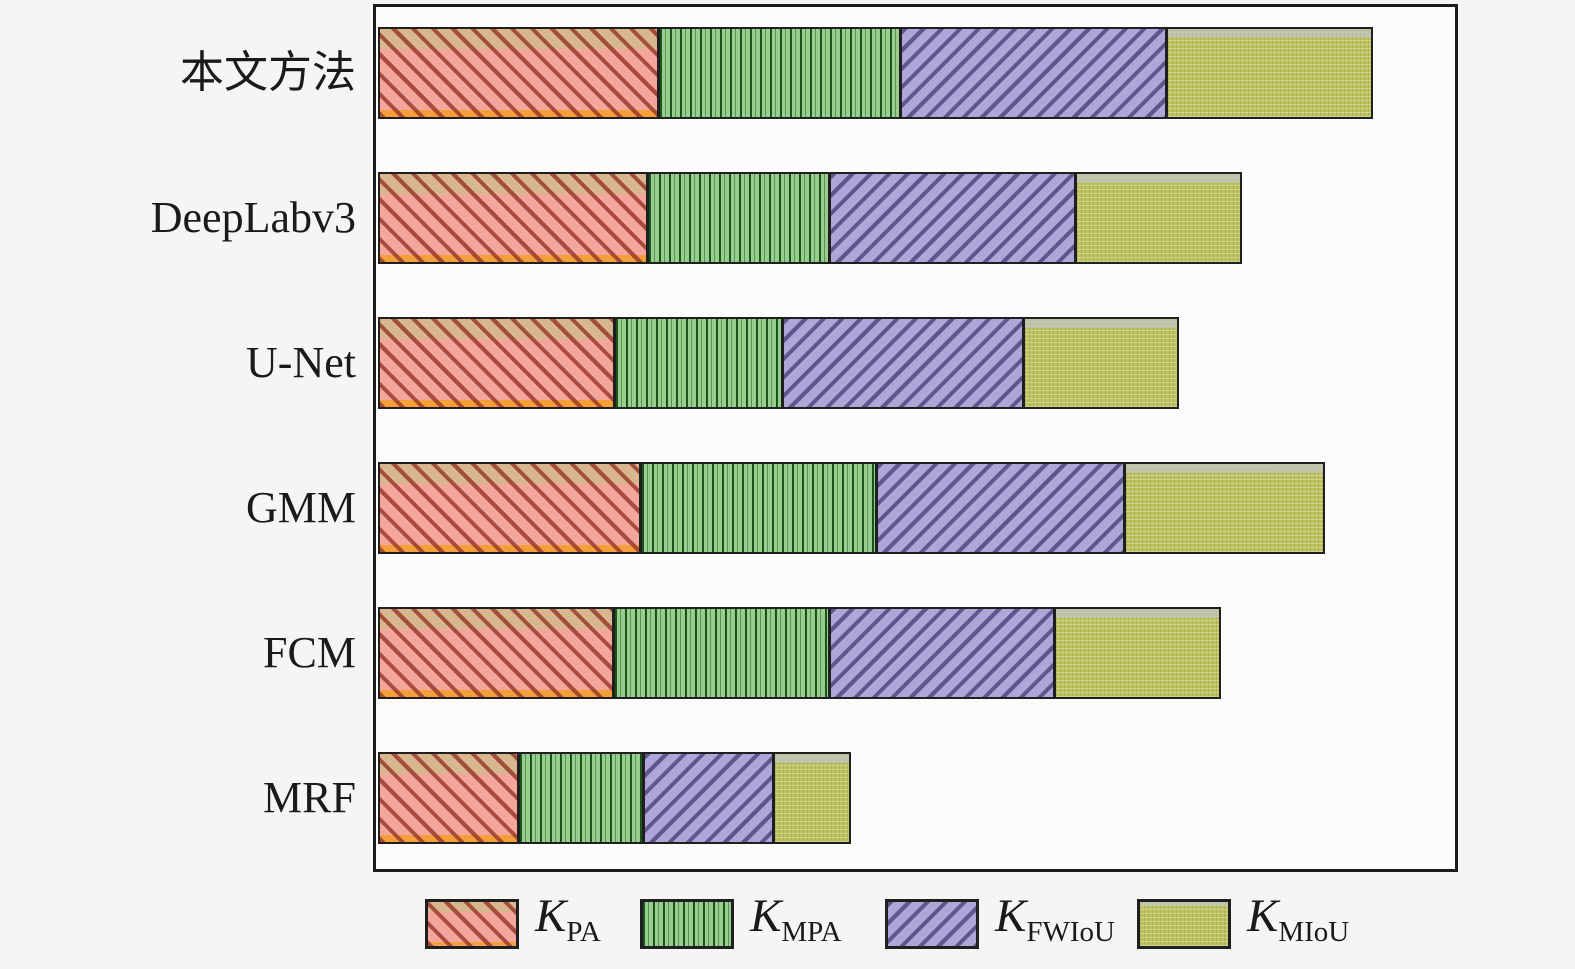 The image size is (1575, 969). I want to click on legend: KPA KMPA KFWIoU KMIoU, so click(787, 924).